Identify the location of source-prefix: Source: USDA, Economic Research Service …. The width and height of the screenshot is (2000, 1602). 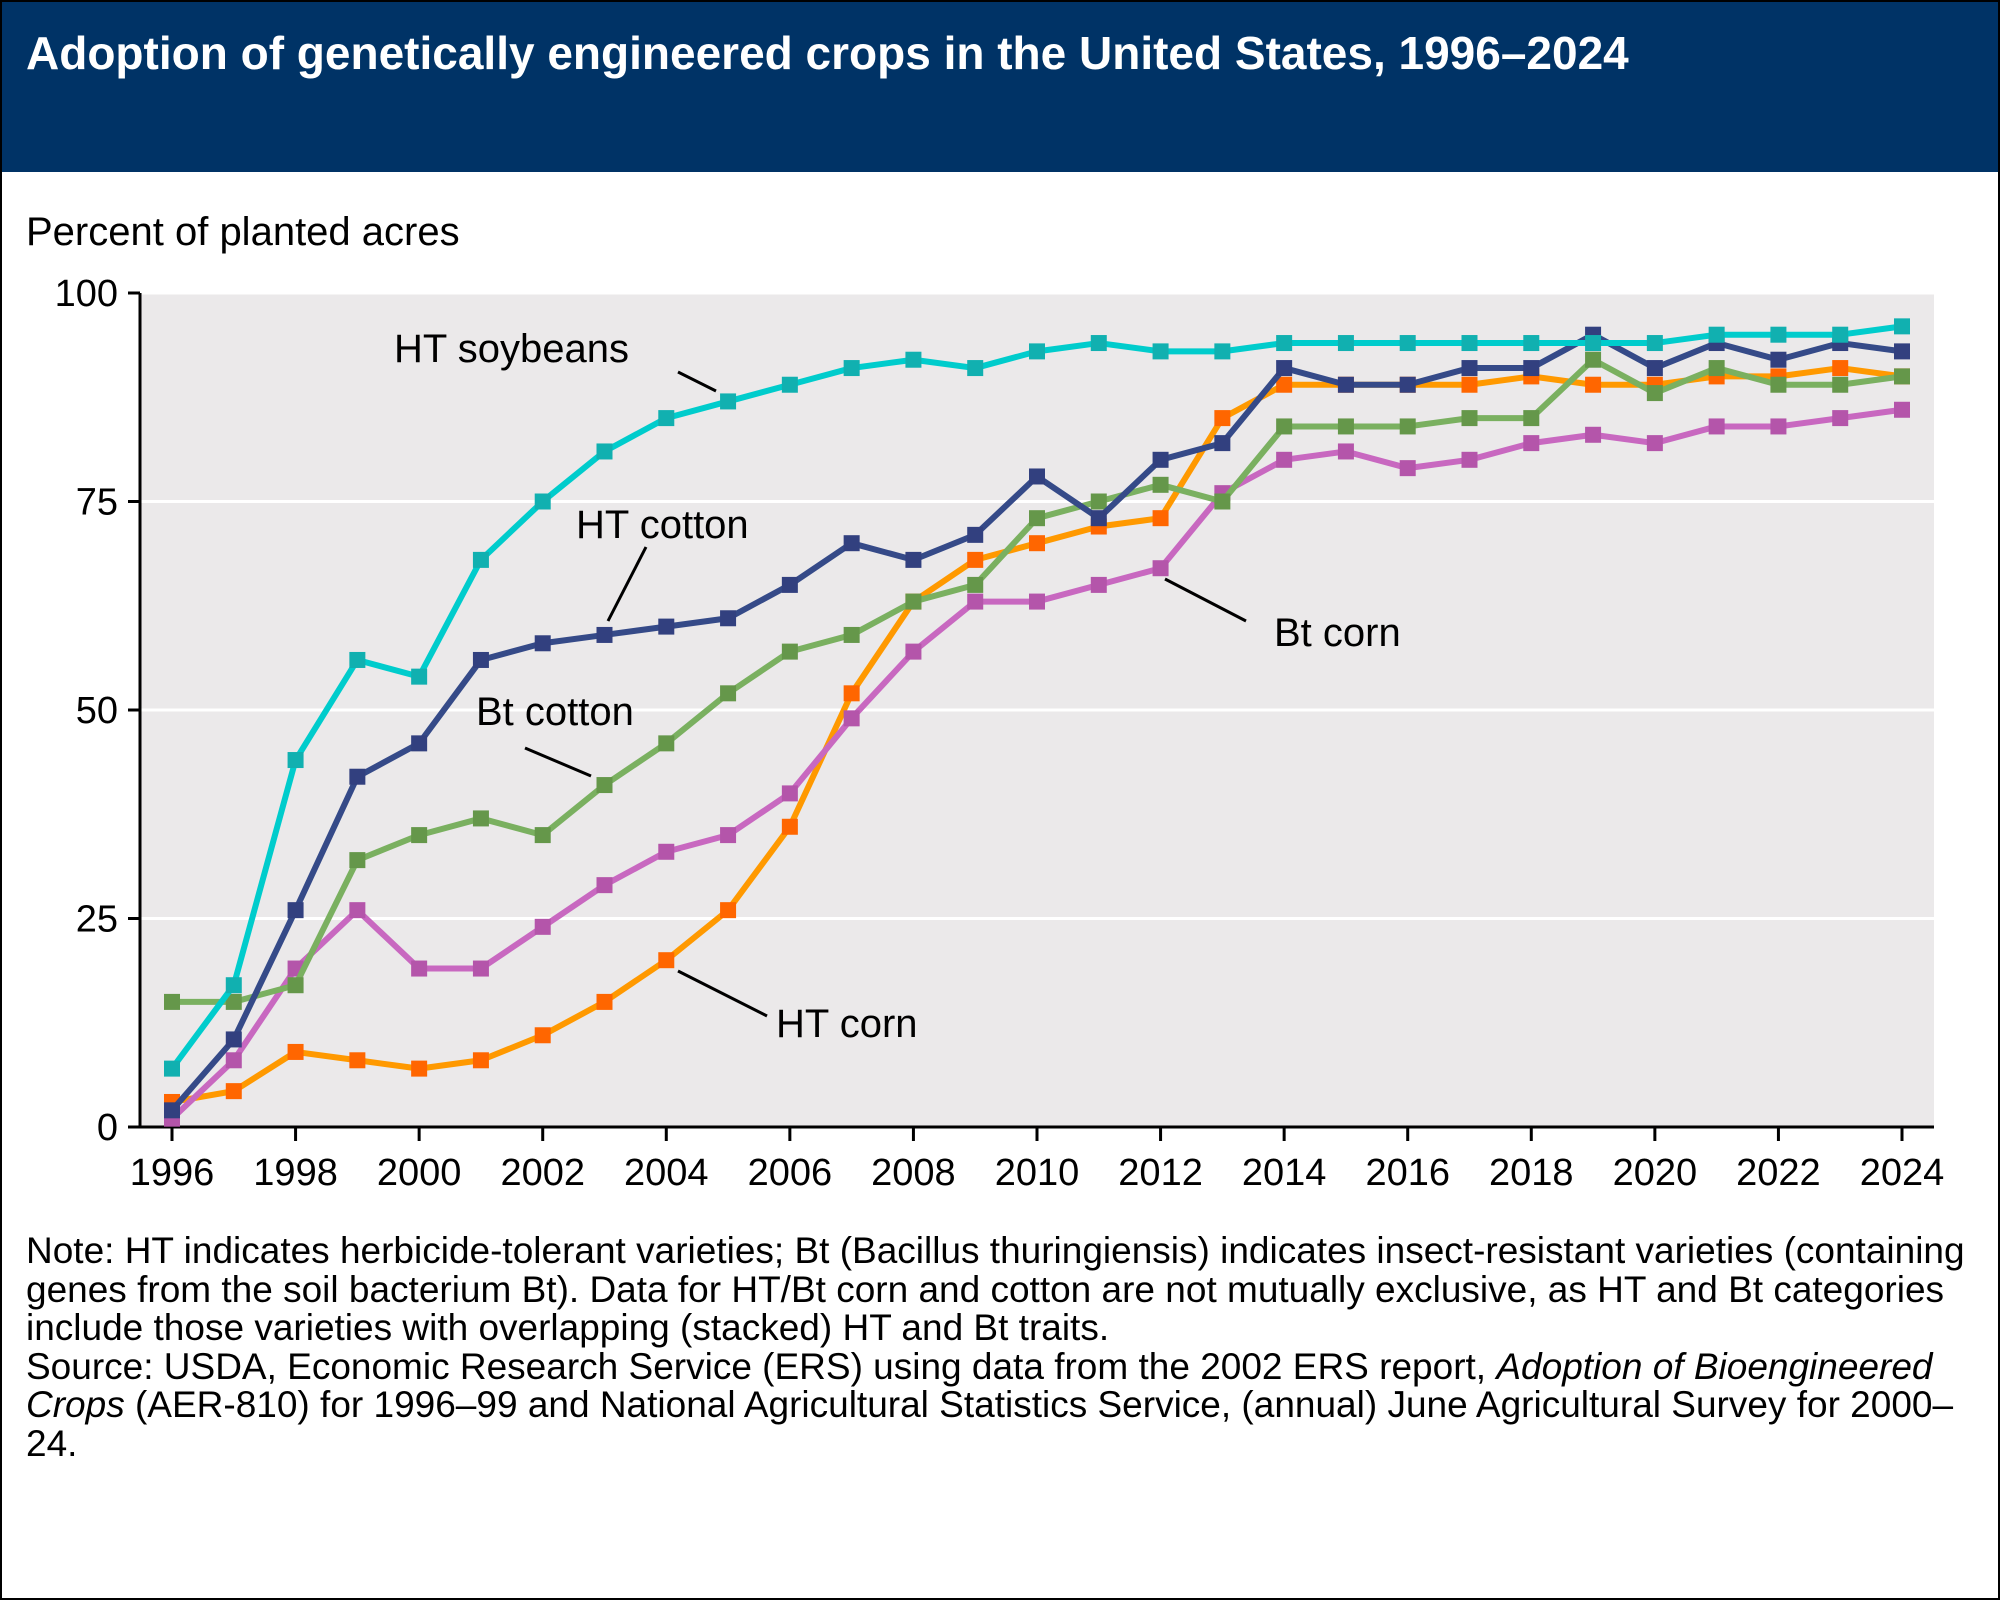
(761, 1366).